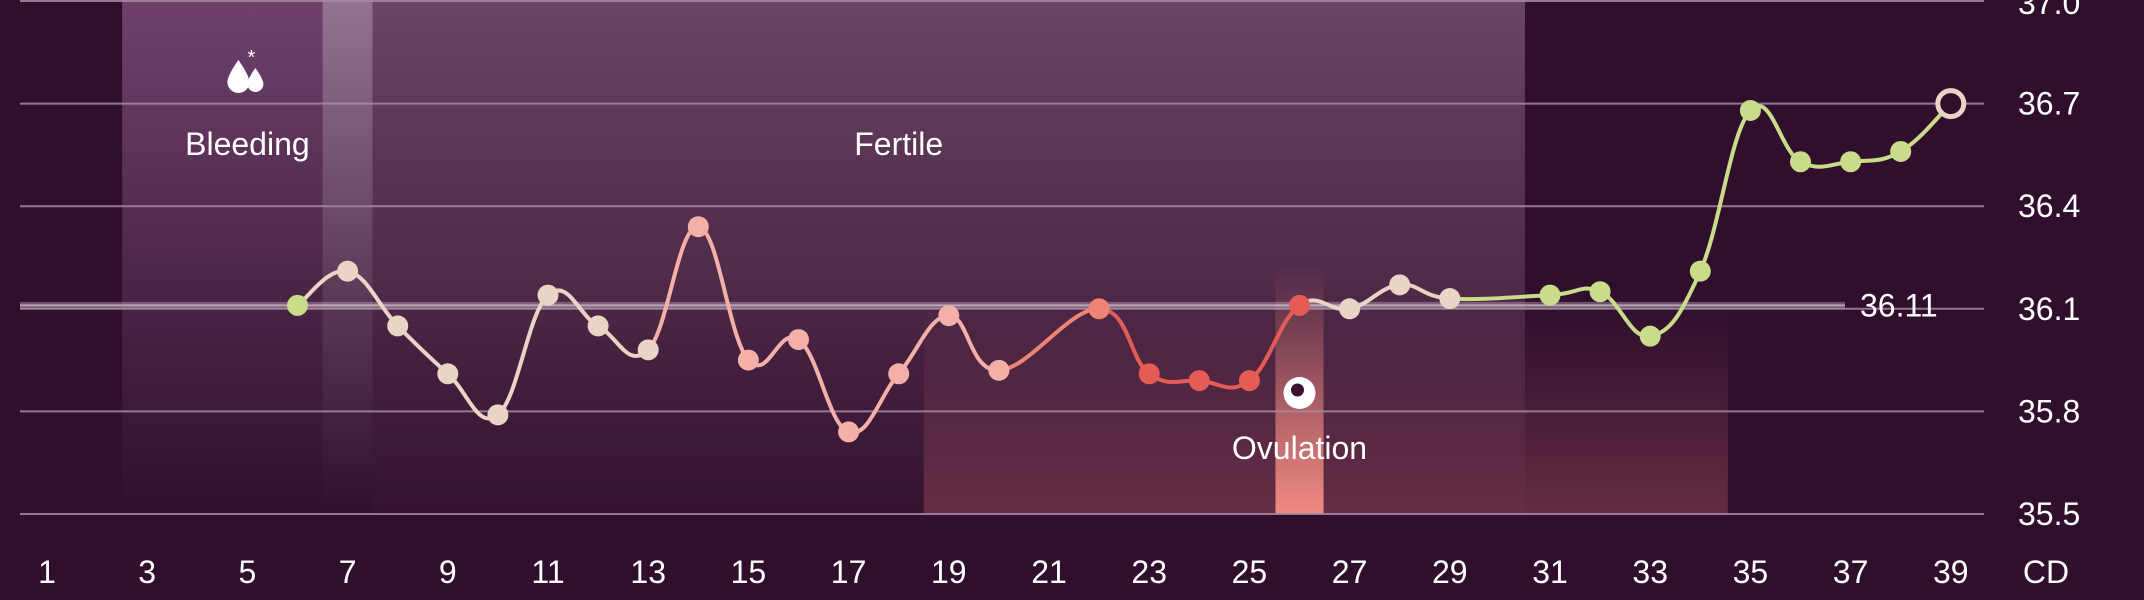 Image resolution: width=2144 pixels, height=600 pixels. What do you see at coordinates (2046, 572) in the screenshot?
I see `x-axis-label: CD` at bounding box center [2046, 572].